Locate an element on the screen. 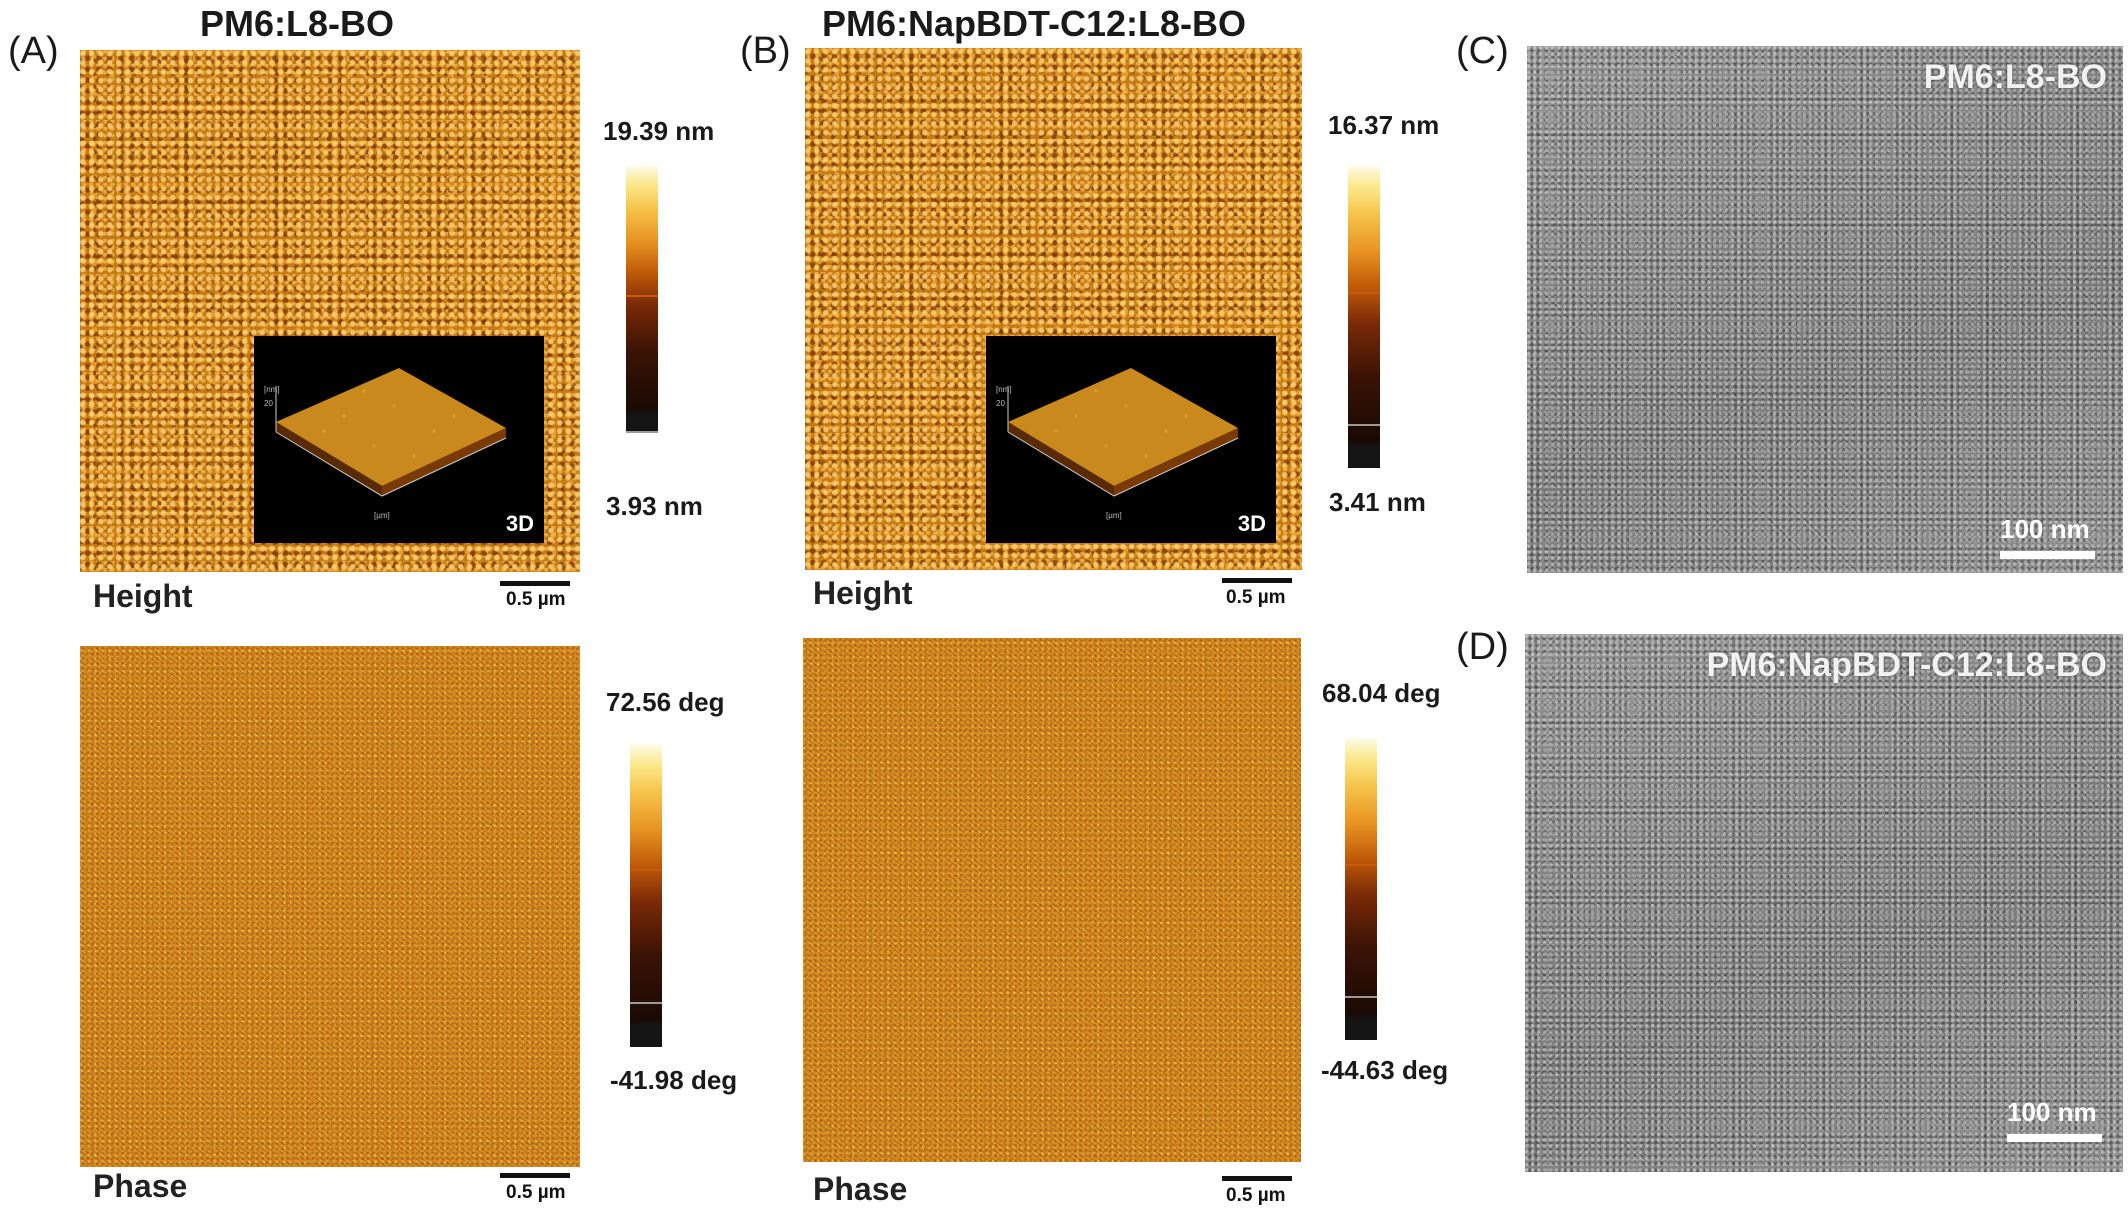 This screenshot has width=2128, height=1211. afm-3d-surface-a is located at coordinates (391, 432).